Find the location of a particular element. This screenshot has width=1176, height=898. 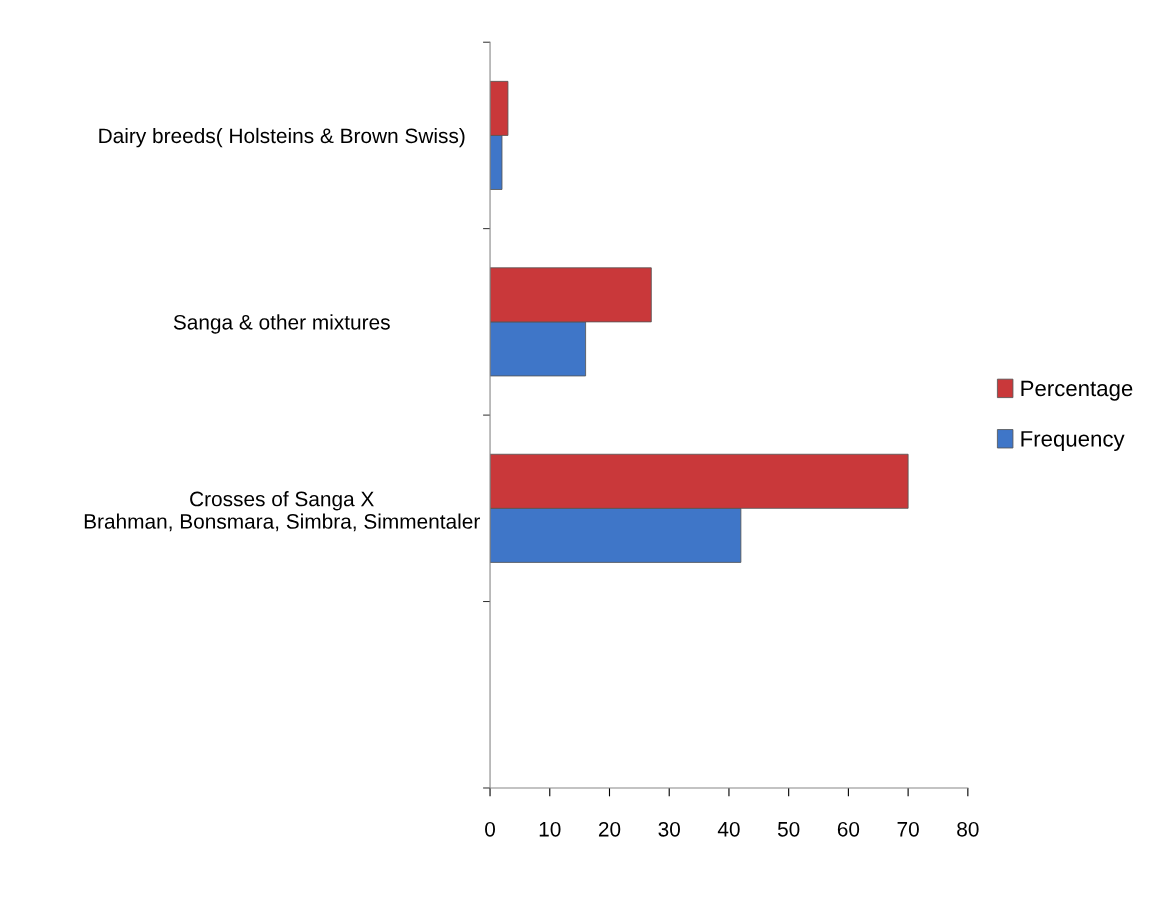

x-tick-label: 20 is located at coordinates (609, 829).